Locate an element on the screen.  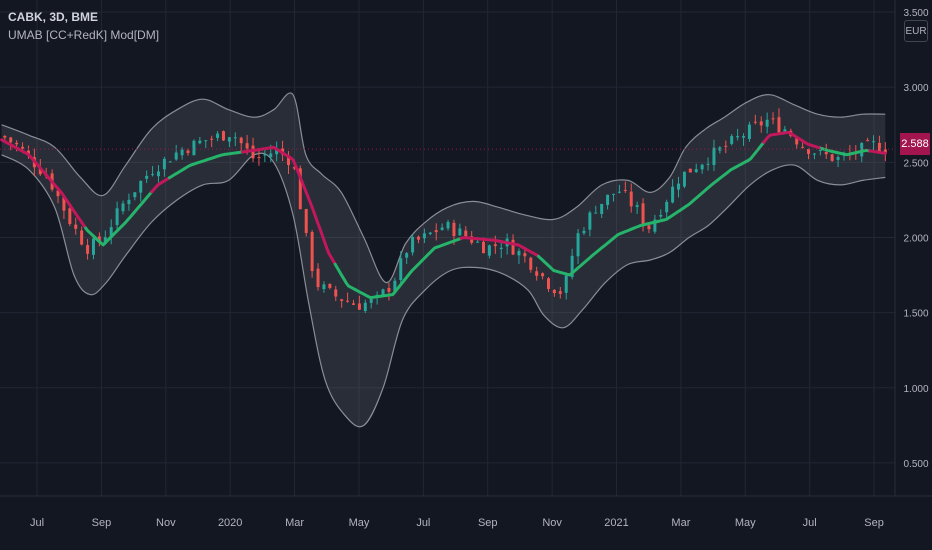
price-tick-label: 1.000 is located at coordinates (915, 389).